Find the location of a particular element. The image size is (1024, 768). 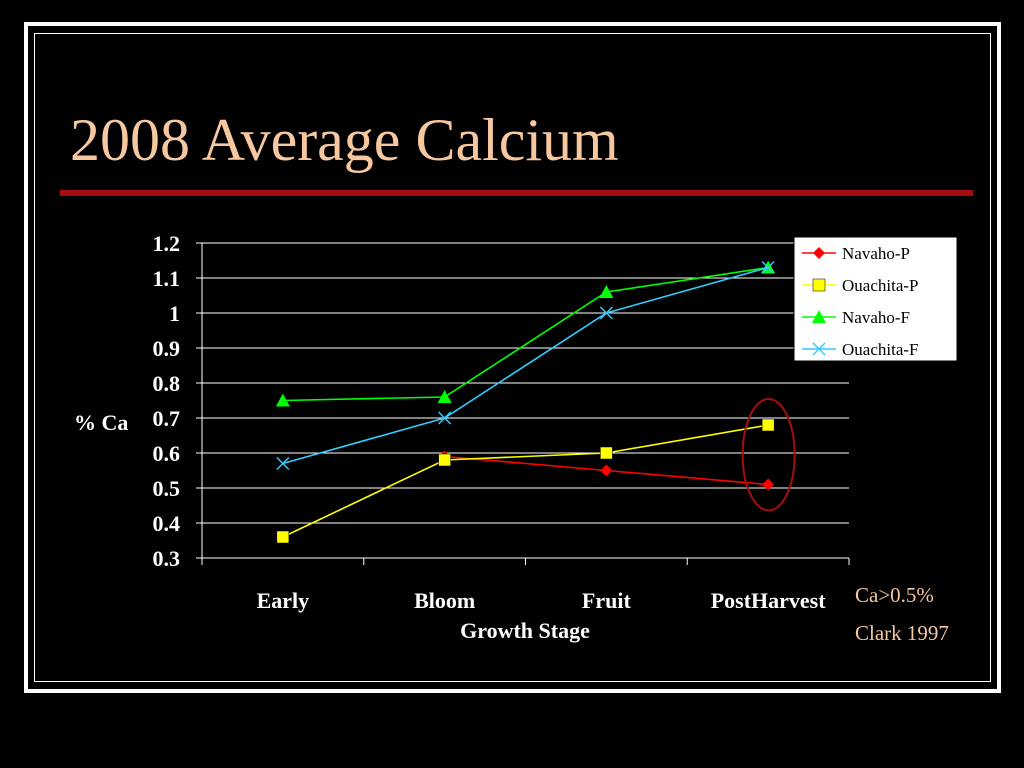

x-axis-label: Growth Stage is located at coordinates (525, 630).